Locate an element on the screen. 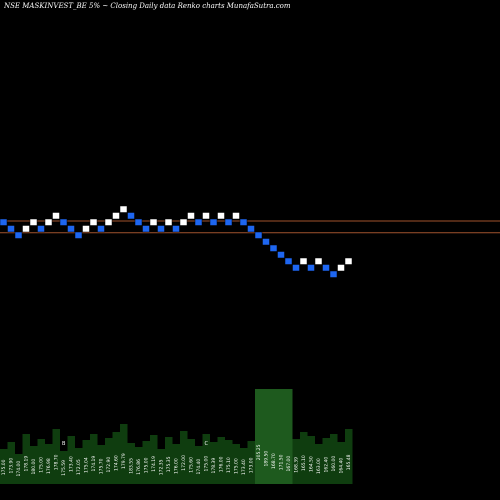 The height and width of the screenshot is (500, 500). volume-label: 176.86 is located at coordinates (139, 467).